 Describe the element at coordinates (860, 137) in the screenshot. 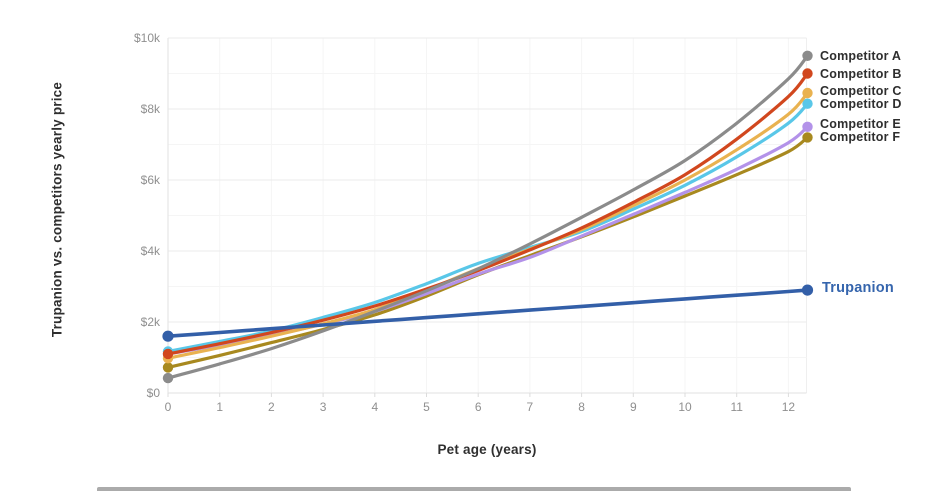

I see `legend-label-competitor-f: Competitor F` at that location.